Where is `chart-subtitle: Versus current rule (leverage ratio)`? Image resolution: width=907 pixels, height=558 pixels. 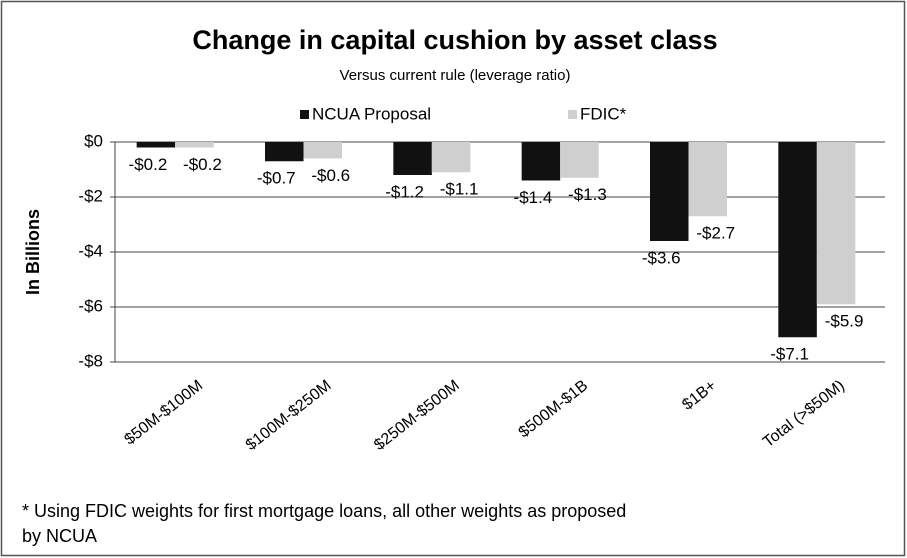 chart-subtitle: Versus current rule (leverage ratio) is located at coordinates (455, 75).